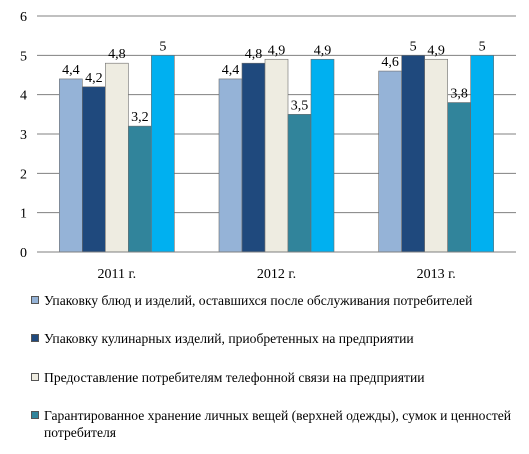  I want to click on x-tick-label: 2012 г., so click(276, 274).